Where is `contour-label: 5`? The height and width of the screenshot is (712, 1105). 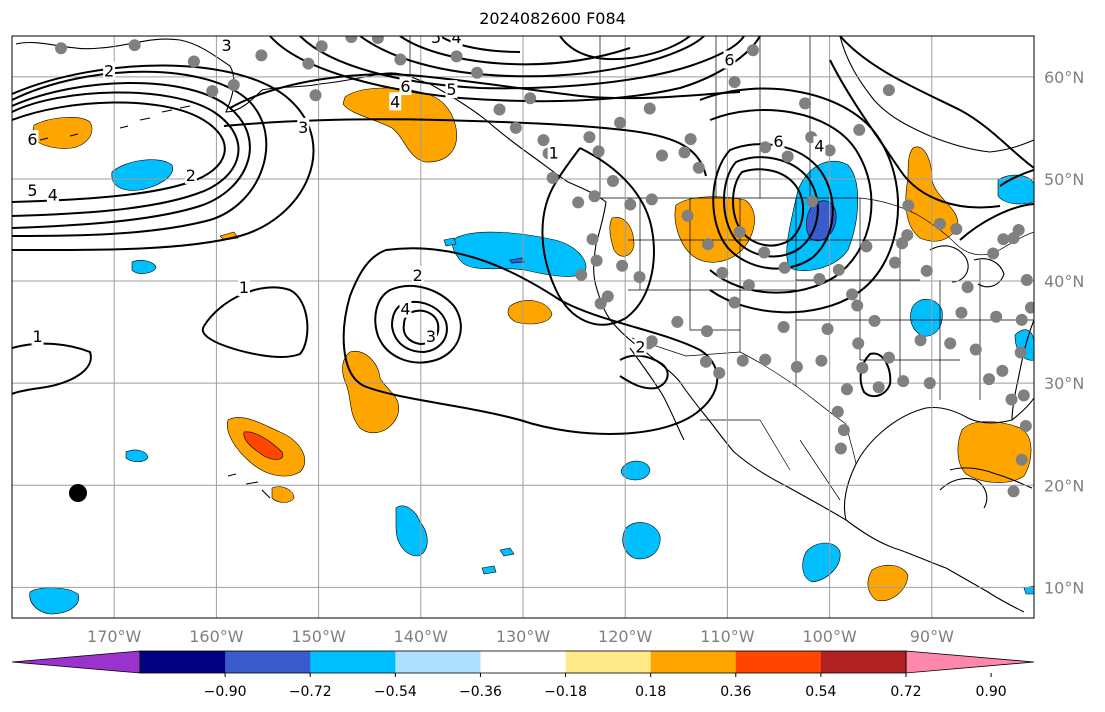
contour-label: 5 is located at coordinates (451, 89).